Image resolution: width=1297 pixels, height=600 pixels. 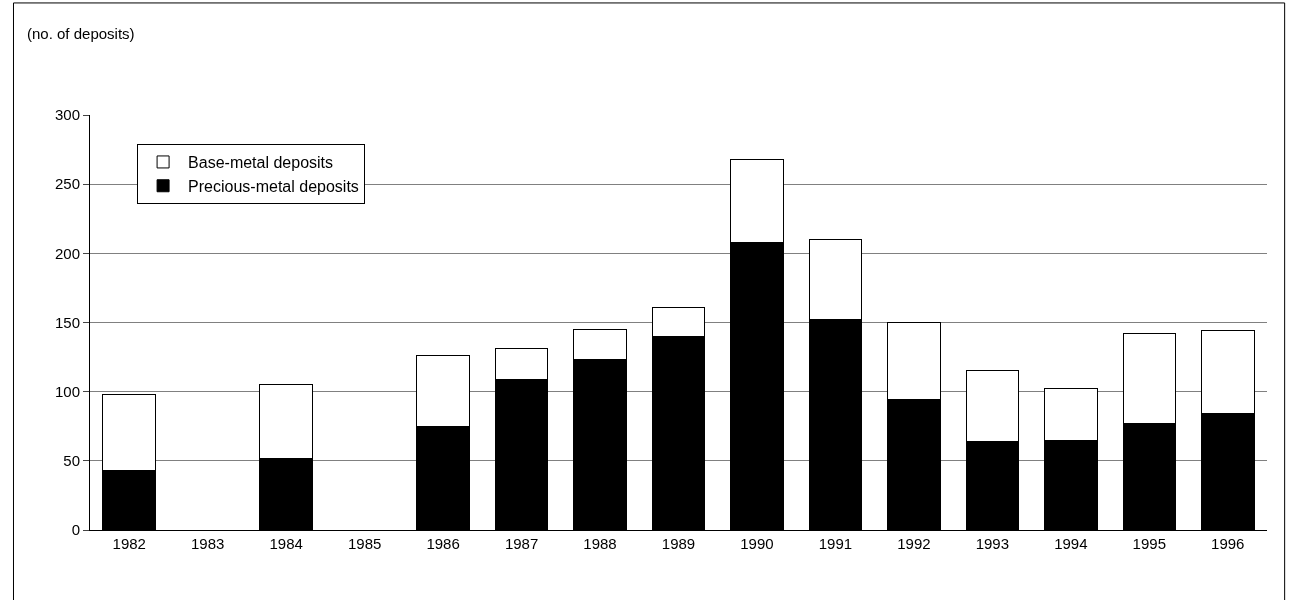 I want to click on y-axis-title: (no. of deposits), so click(x=81, y=33).